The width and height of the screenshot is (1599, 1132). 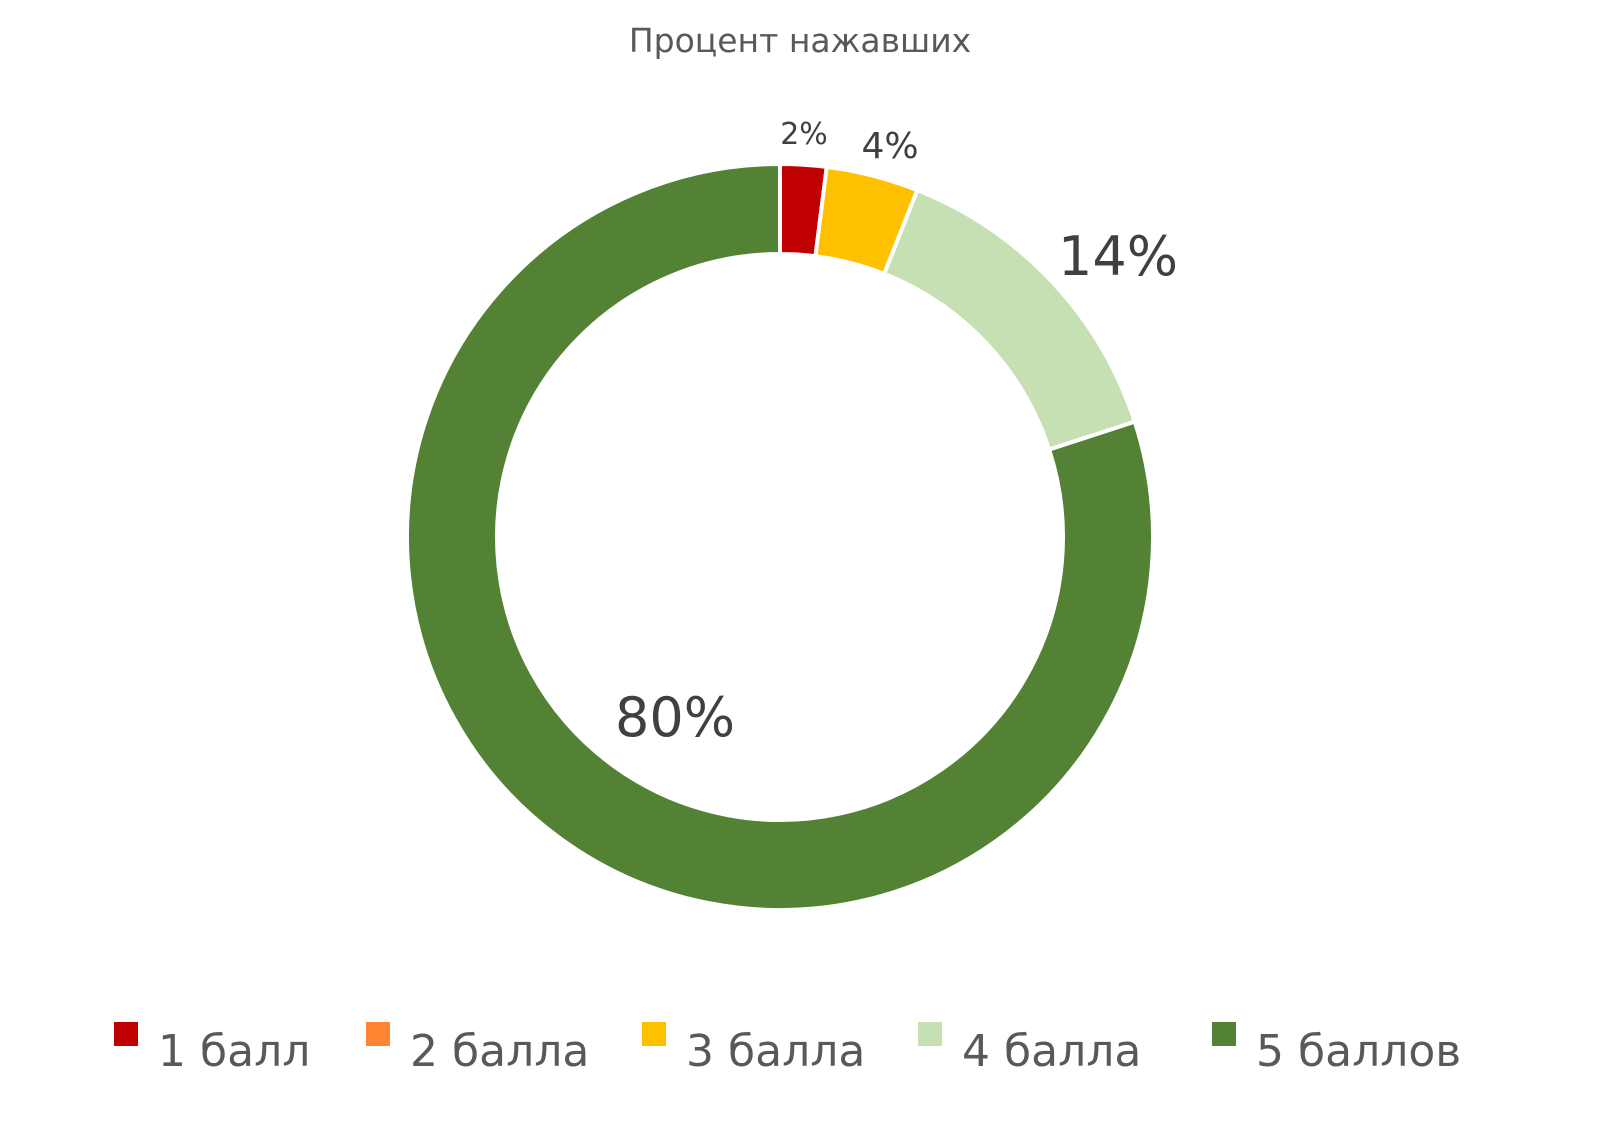 I want to click on legend-item-2: 2 балла, so click(x=477, y=1049).